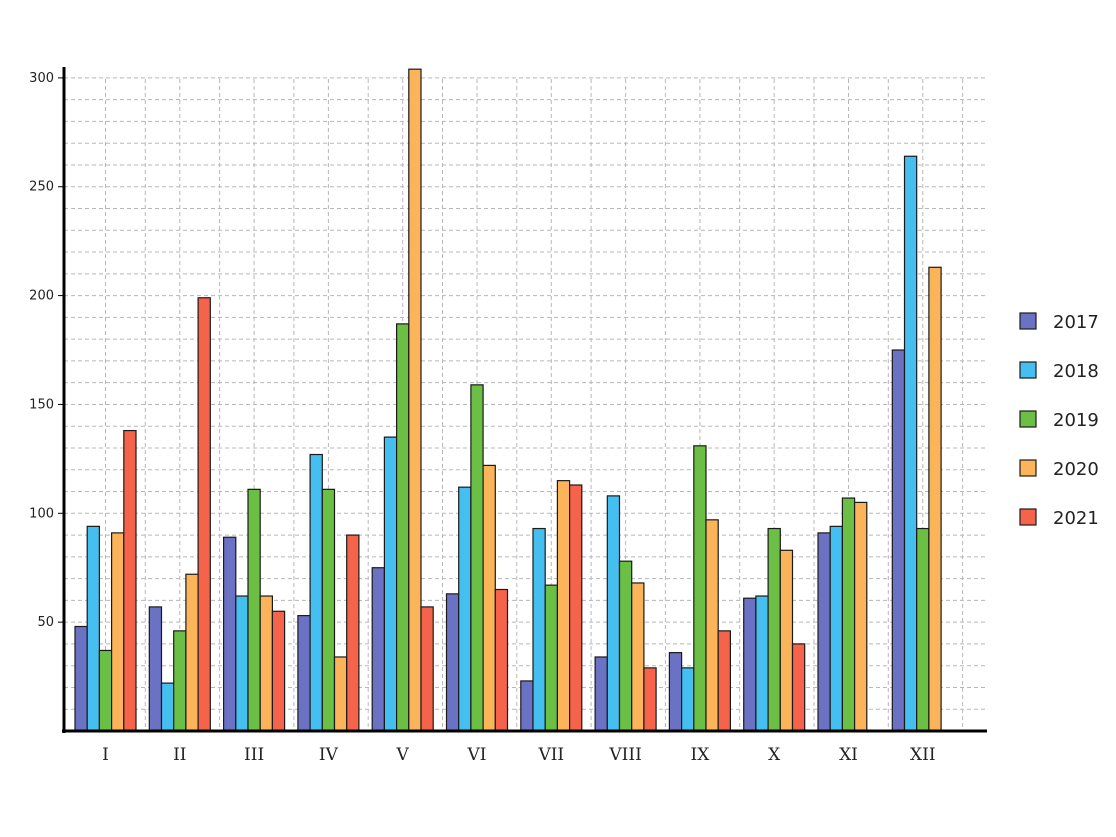 The height and width of the screenshot is (837, 1116). Describe the element at coordinates (700, 755) in the screenshot. I see `x-tick-label: IX` at that location.